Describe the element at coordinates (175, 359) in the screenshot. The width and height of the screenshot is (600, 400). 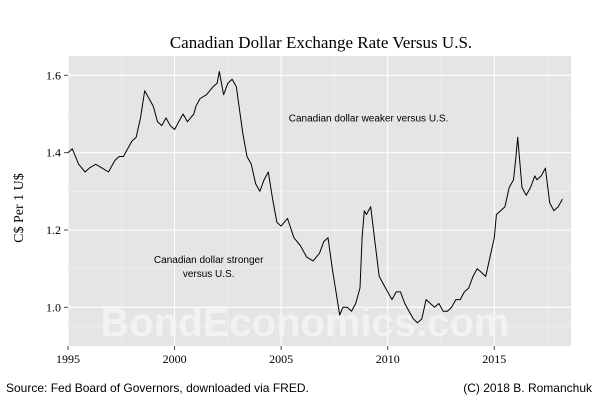
I see `x-tick-label: 2000` at that location.